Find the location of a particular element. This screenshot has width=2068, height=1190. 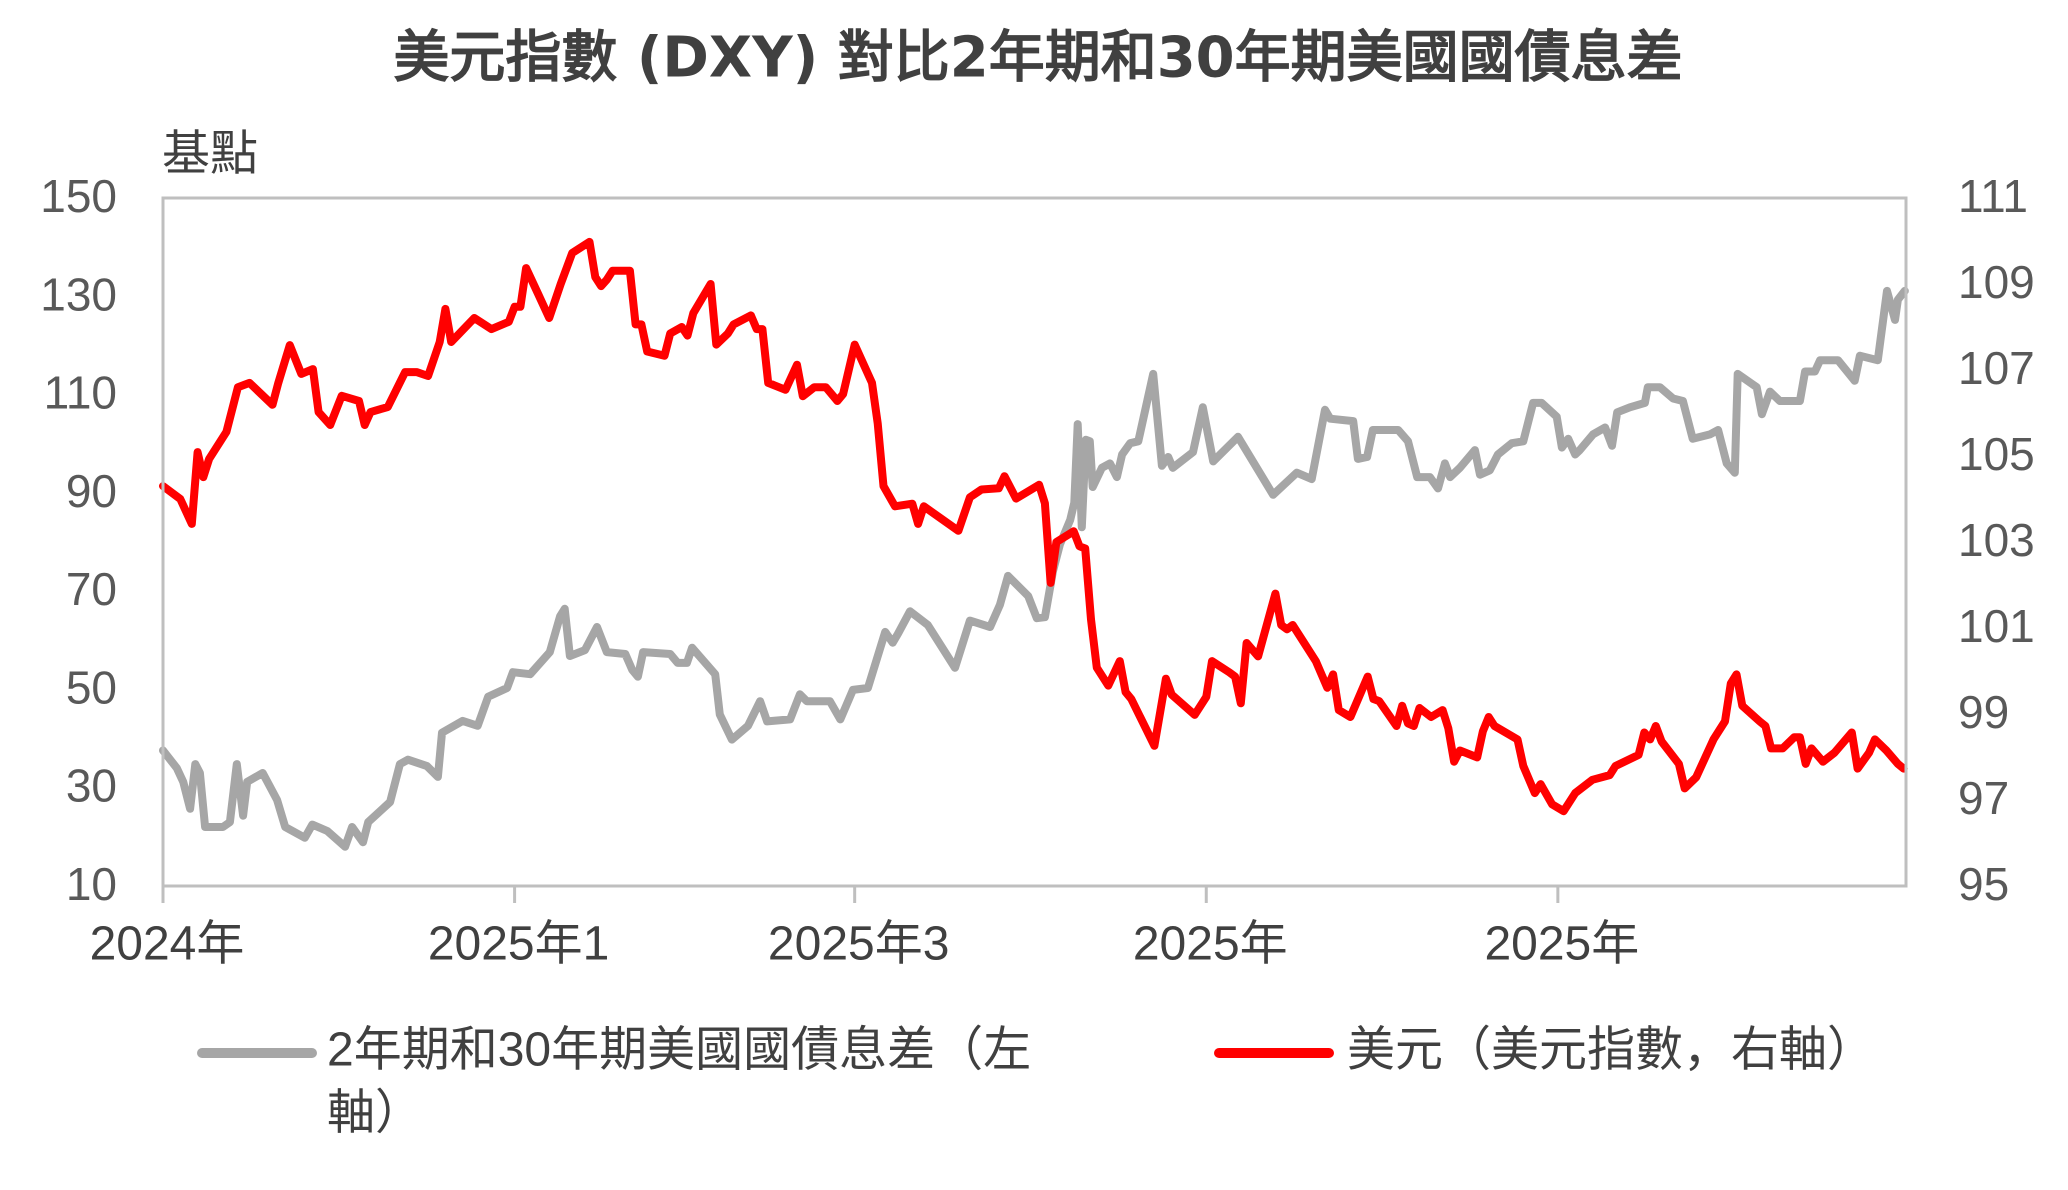

y-right-tick-label: 101 is located at coordinates (1996, 626).